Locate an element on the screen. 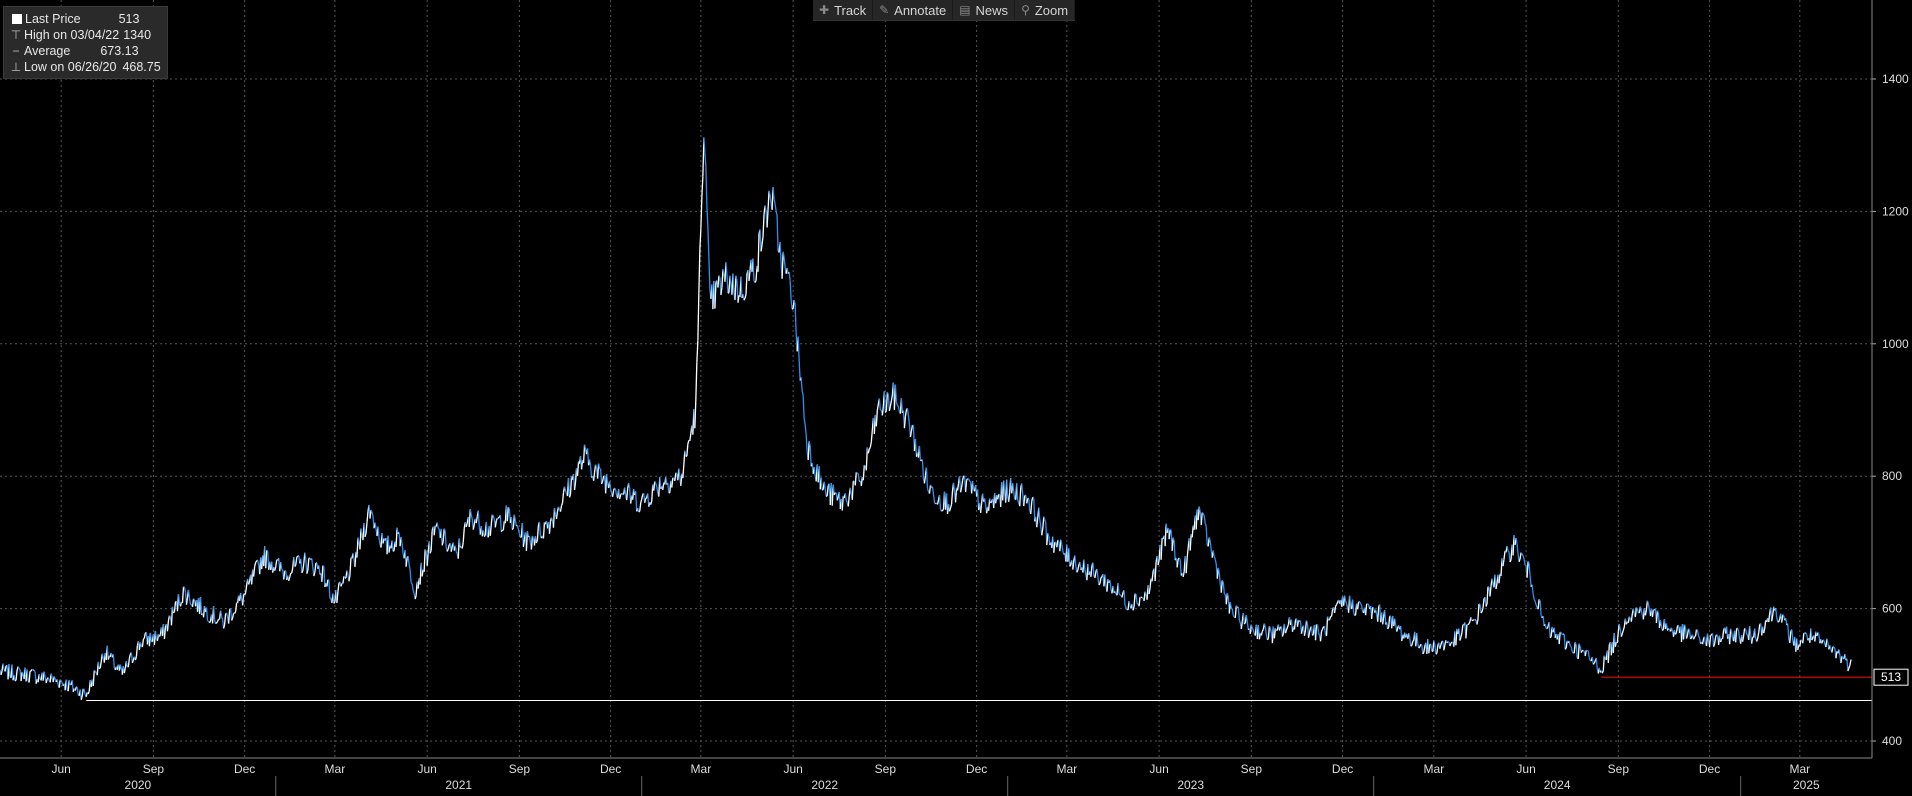 This screenshot has height=796, width=1912. track-button: ✚ Track is located at coordinates (843, 10).